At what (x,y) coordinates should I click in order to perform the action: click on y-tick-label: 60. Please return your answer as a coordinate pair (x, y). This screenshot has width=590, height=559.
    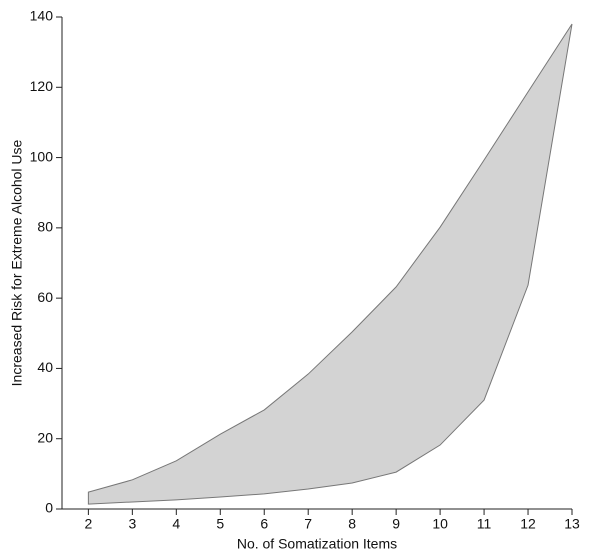
    Looking at the image, I should click on (45, 297).